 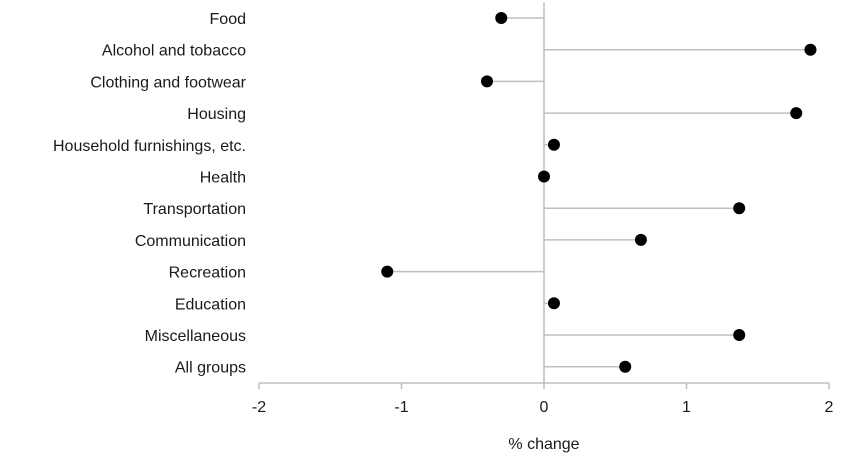 I want to click on x-tick-label-2: 0, so click(x=544, y=407).